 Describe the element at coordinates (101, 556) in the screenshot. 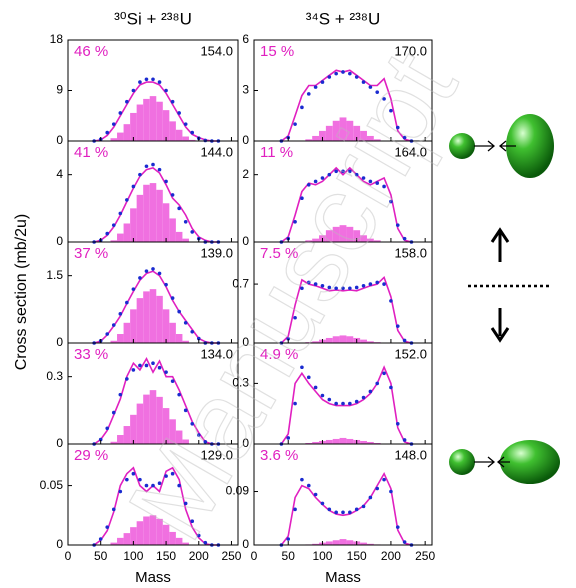

I see `x-tick-label: 50` at that location.